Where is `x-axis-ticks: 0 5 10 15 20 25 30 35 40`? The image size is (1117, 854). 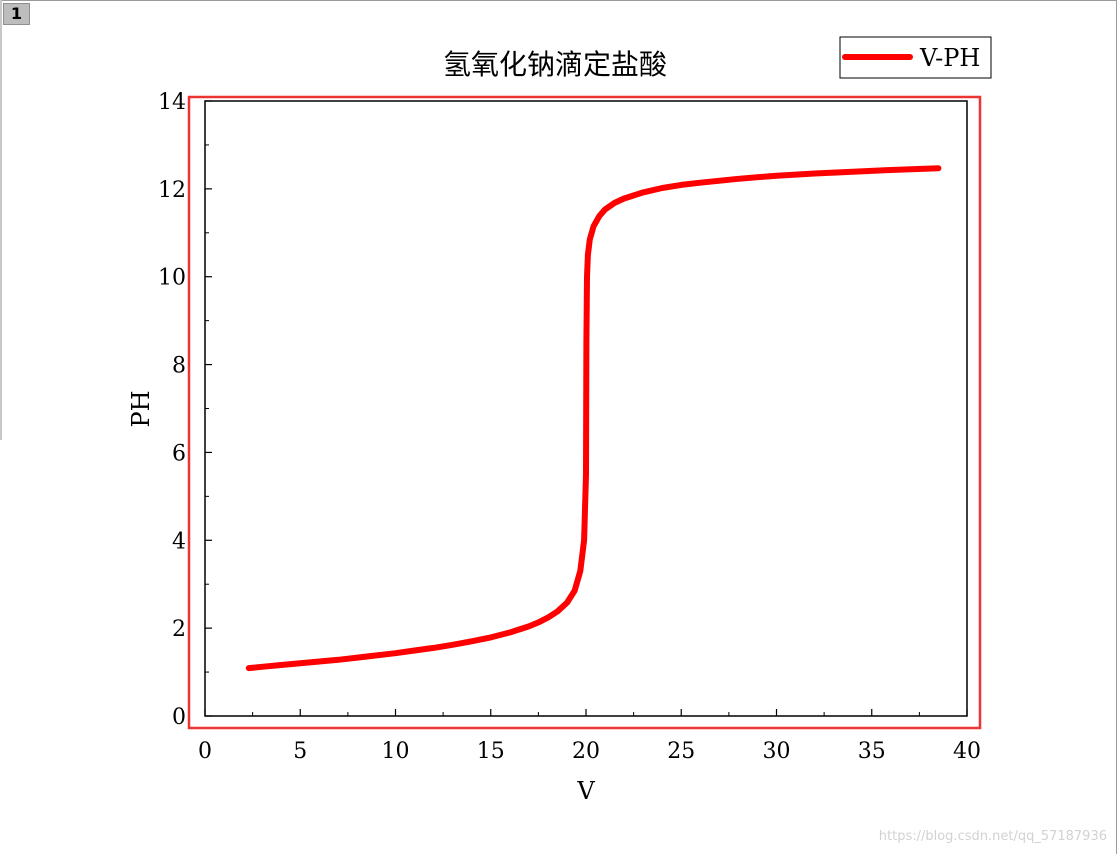
x-axis-ticks: 0 5 10 15 20 25 30 35 40 is located at coordinates (589, 736).